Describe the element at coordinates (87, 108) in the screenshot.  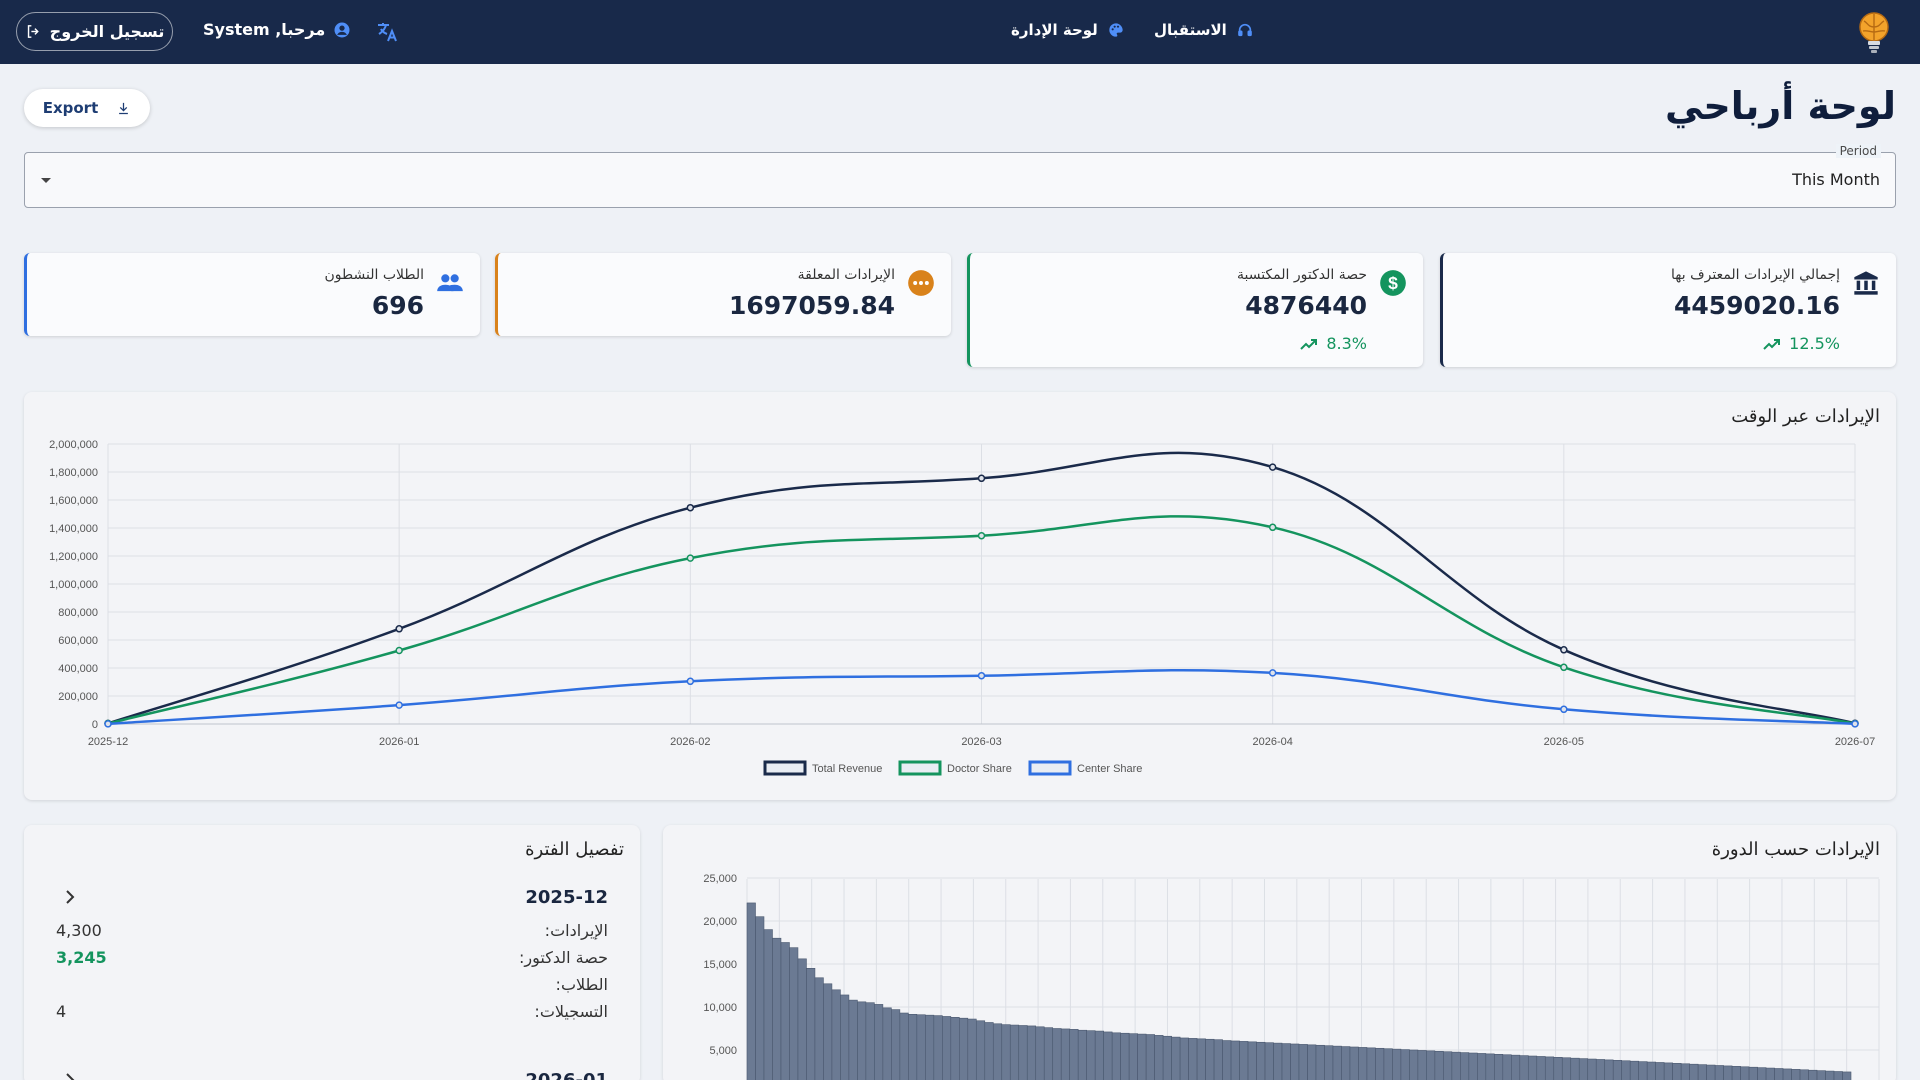
I see `export-button: Export` at that location.